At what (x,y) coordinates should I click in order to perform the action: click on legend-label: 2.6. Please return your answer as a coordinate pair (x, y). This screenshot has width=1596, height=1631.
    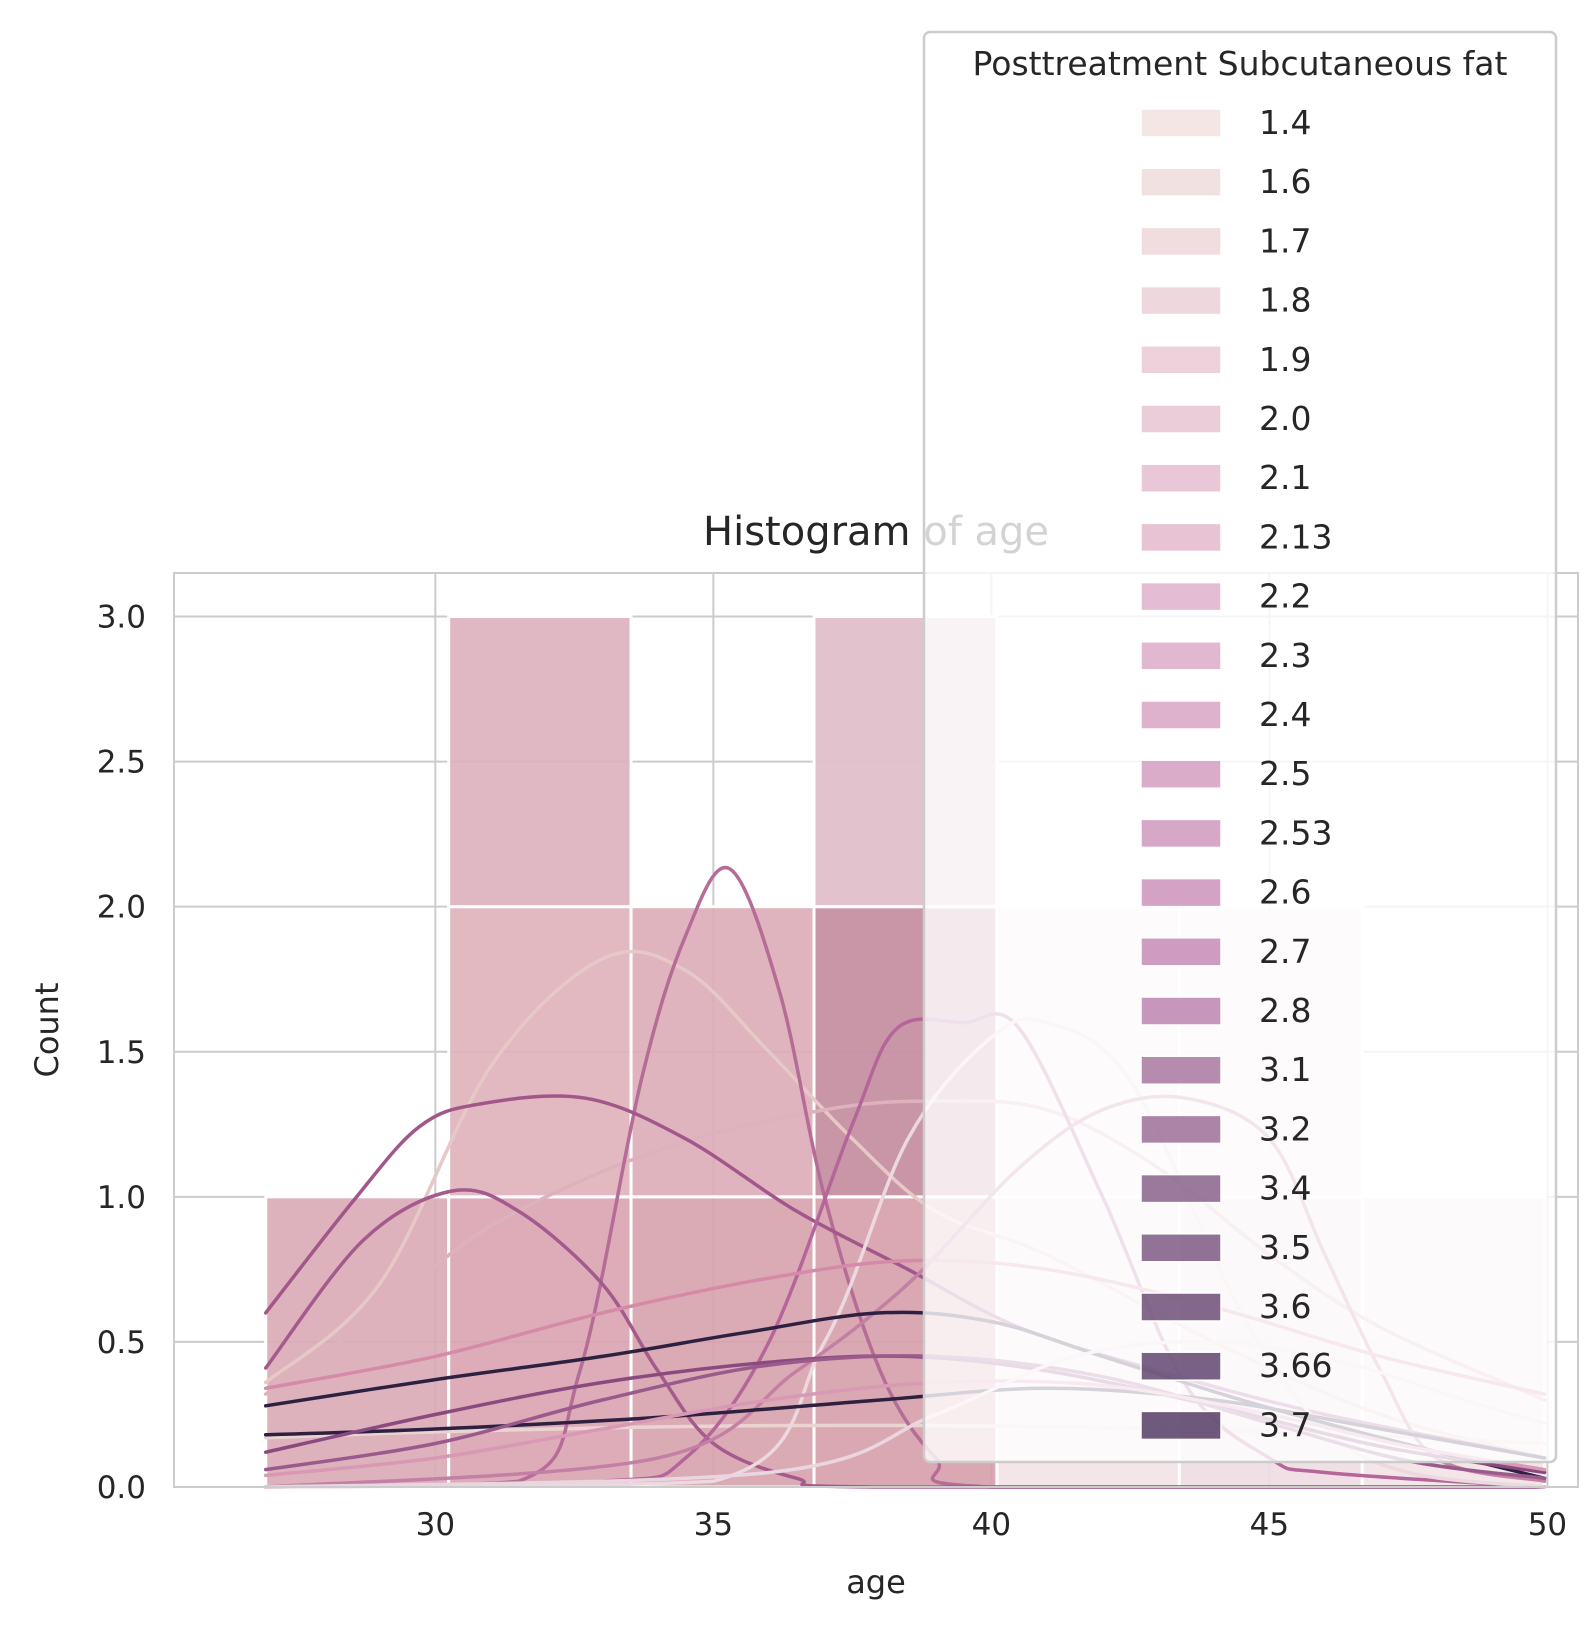
    Looking at the image, I should click on (1285, 892).